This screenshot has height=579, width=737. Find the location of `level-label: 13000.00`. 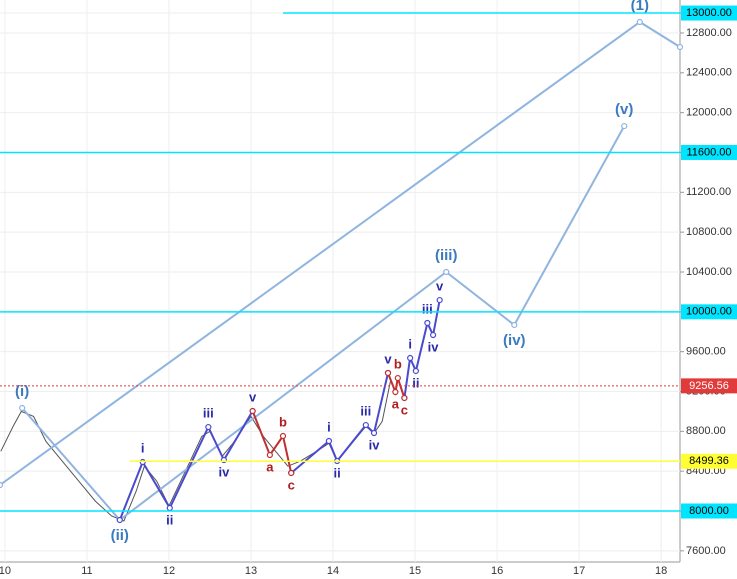

level-label: 13000.00 is located at coordinates (709, 13).